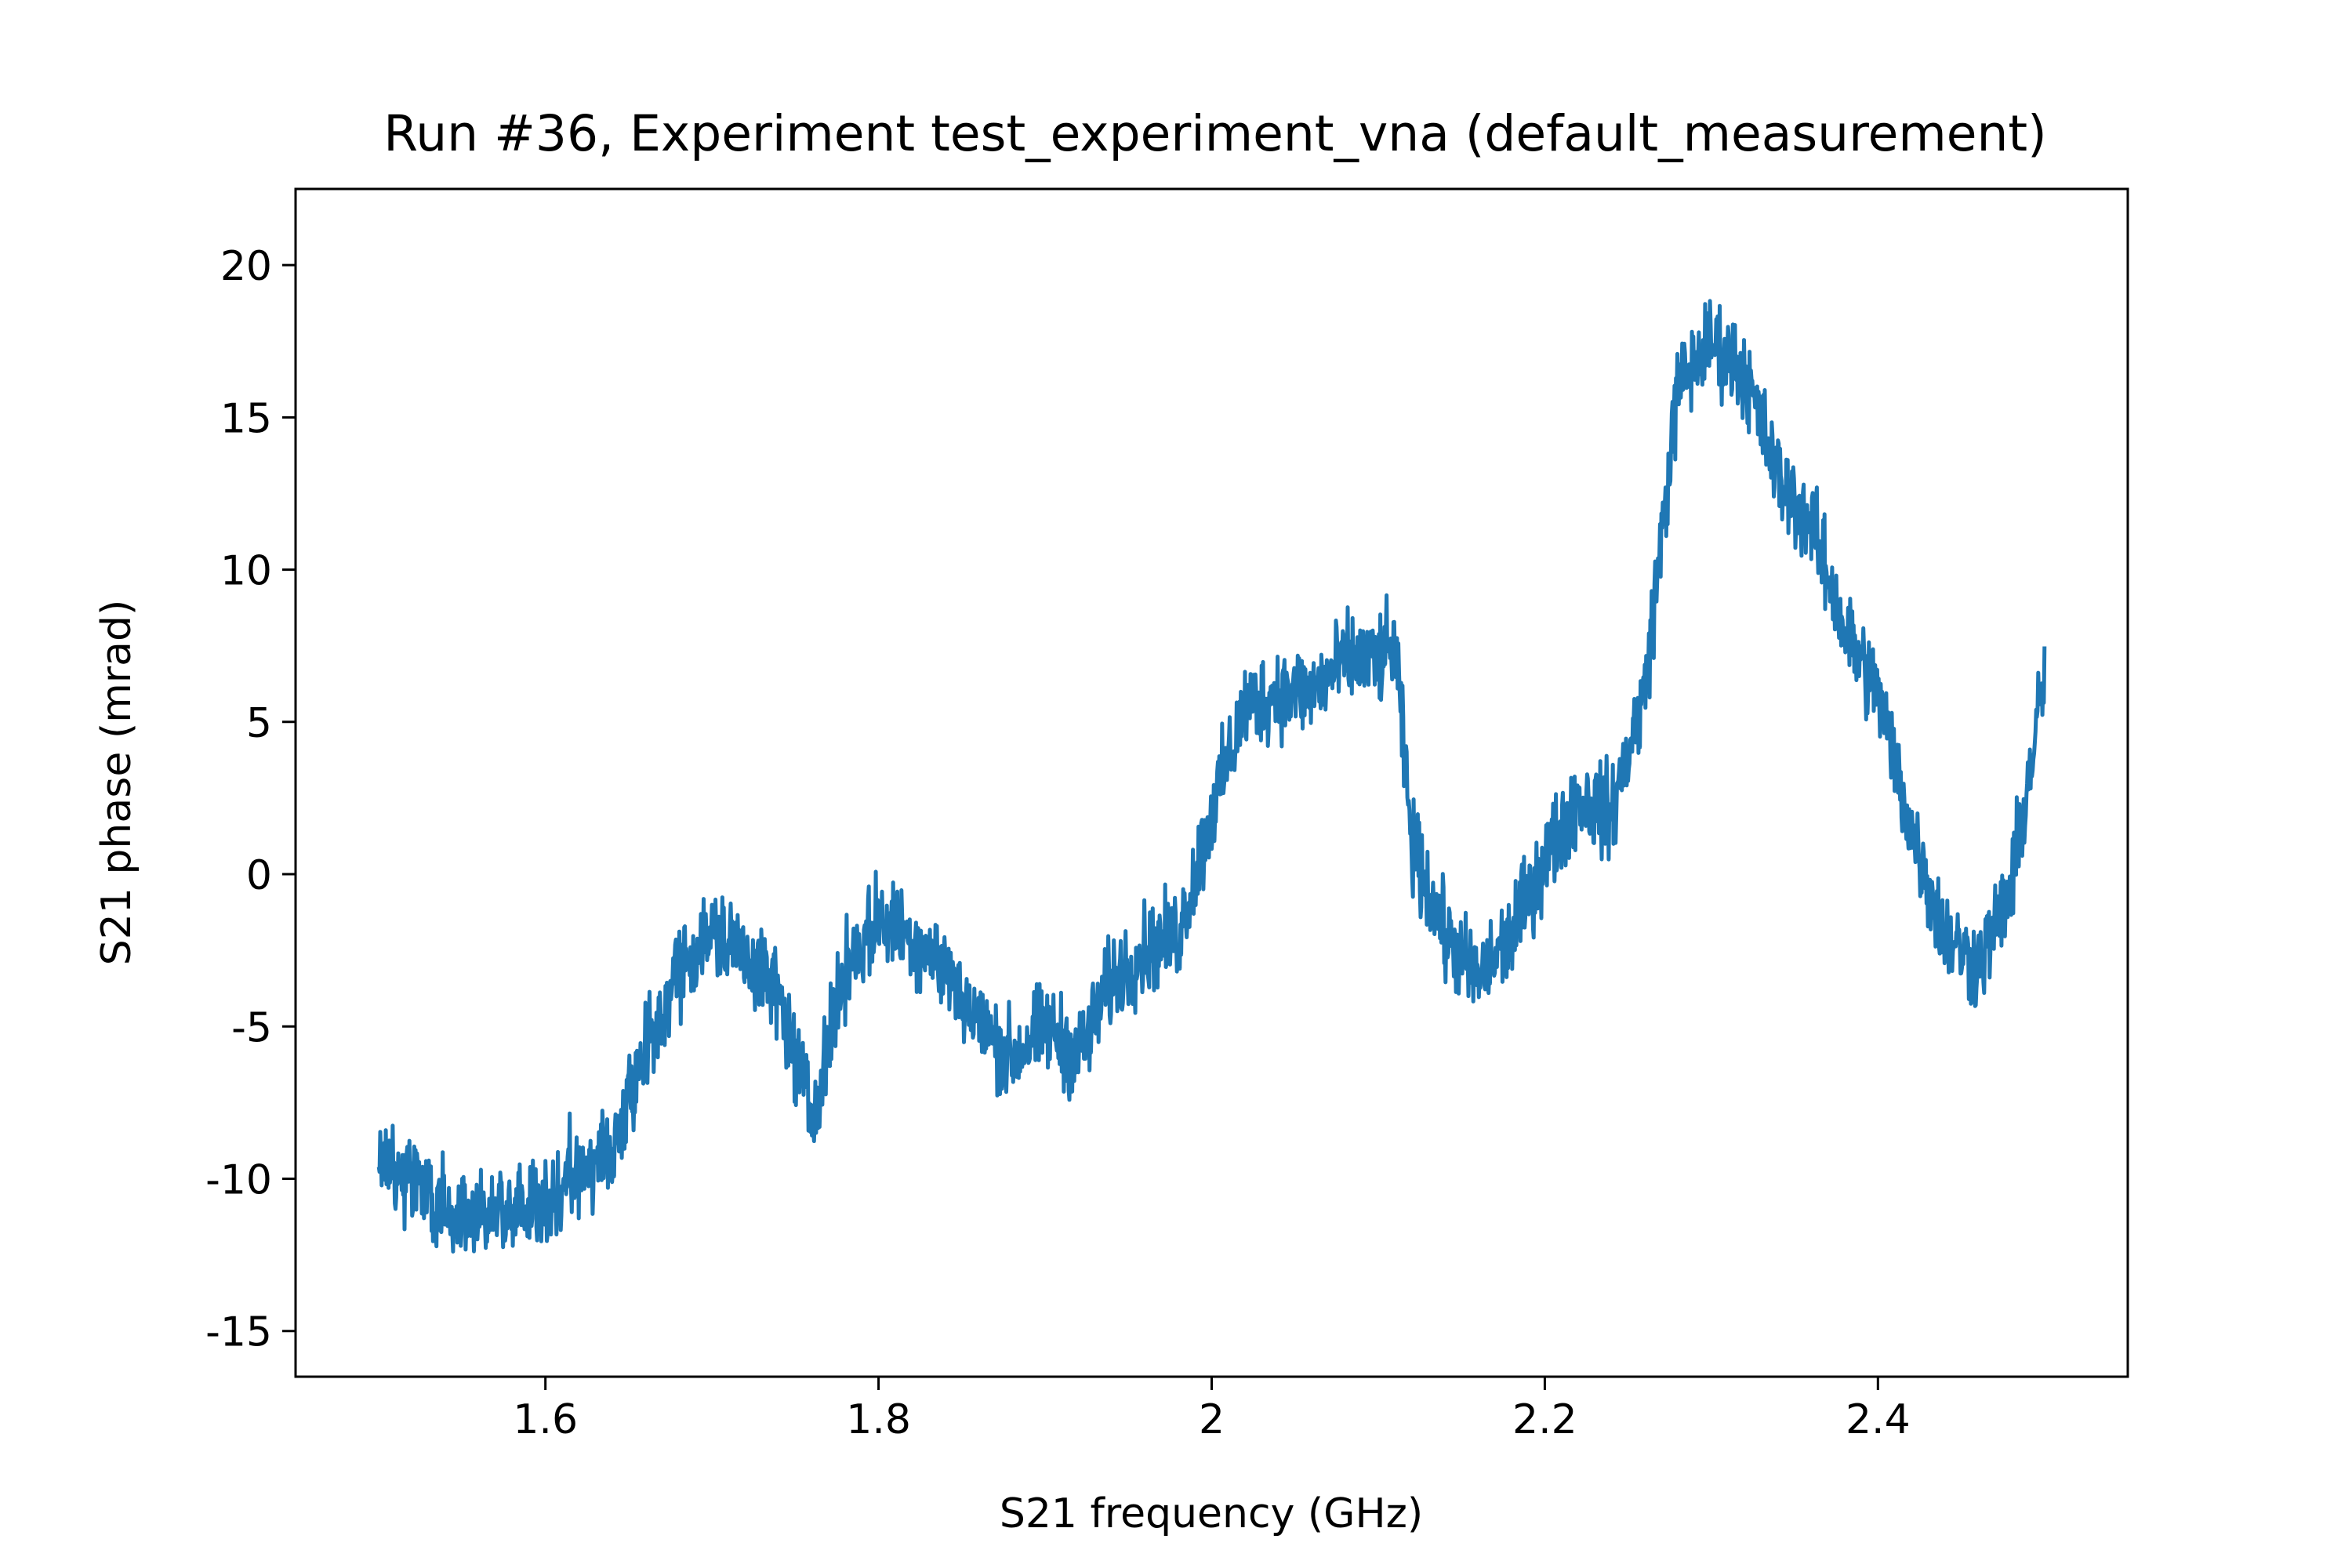  I want to click on y-tick-label: 10, so click(246, 571).